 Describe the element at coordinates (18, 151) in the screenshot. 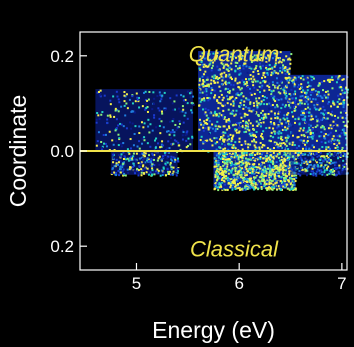

I see `y-axis-label: Coordinate` at that location.